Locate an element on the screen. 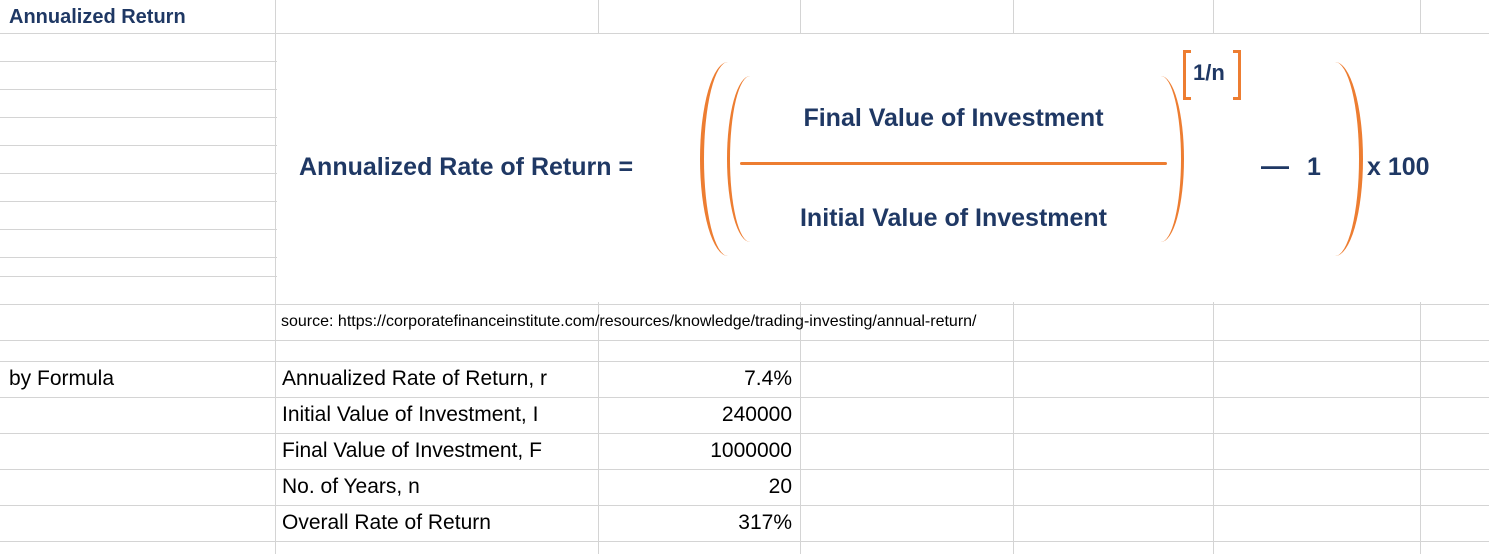 This screenshot has height=554, width=1489. formula-denominator: Initial Value of Investment is located at coordinates (953, 218).